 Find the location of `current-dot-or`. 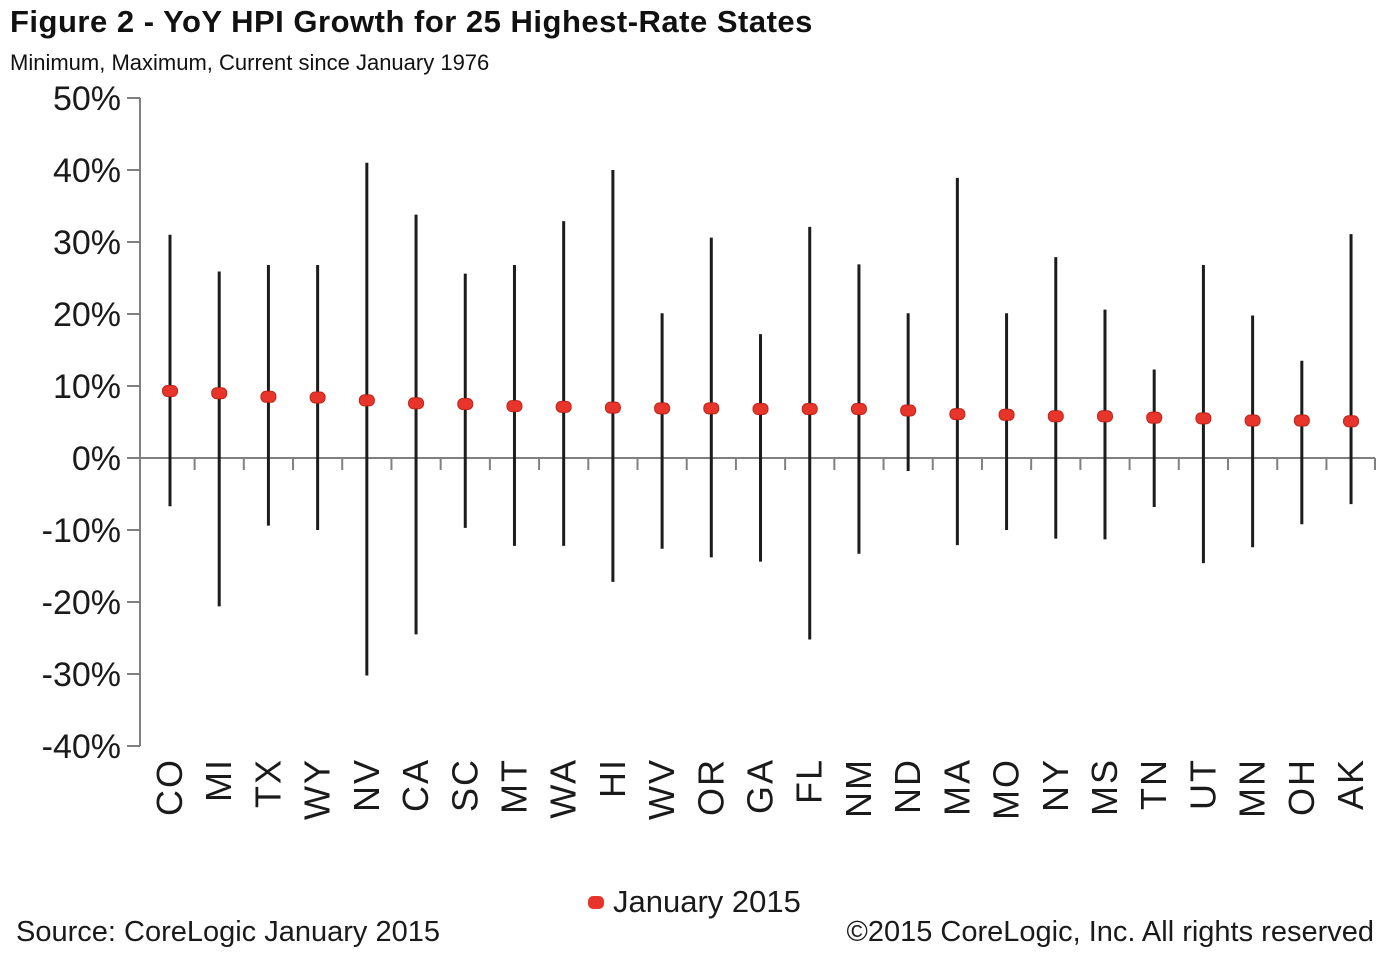

current-dot-or is located at coordinates (711, 408).